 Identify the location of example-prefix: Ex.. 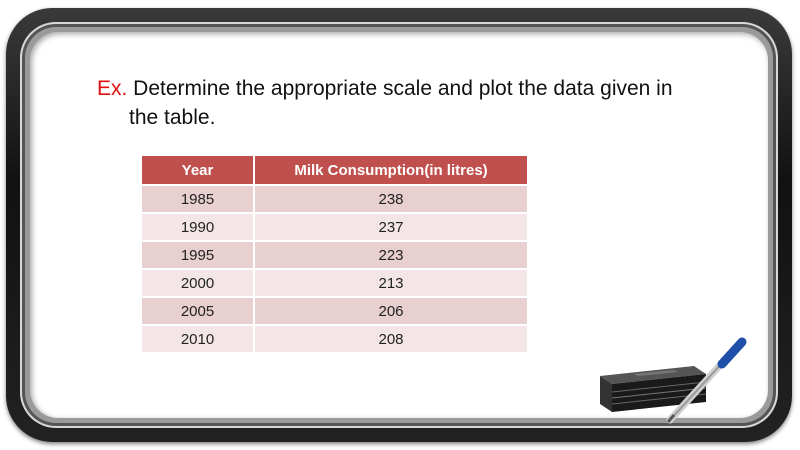
(112, 88).